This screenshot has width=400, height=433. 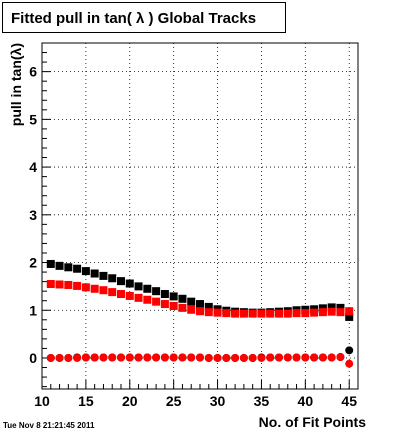 I want to click on y-tick-label: 3, so click(x=33, y=215).